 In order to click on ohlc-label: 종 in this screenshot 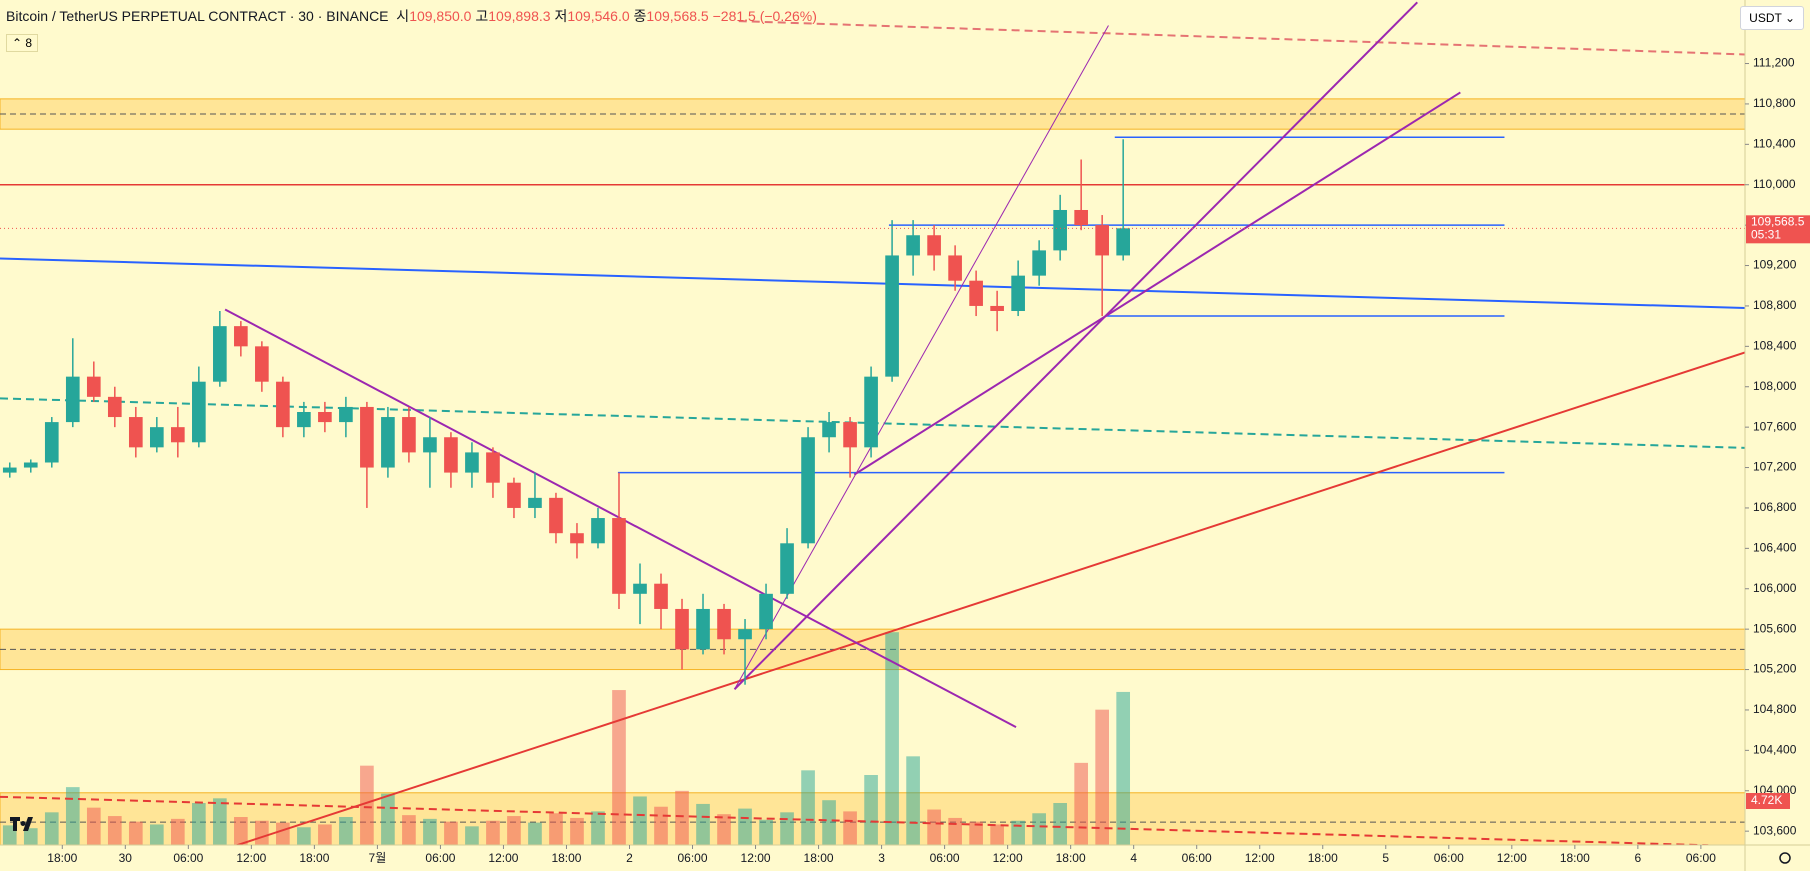, I will do `click(640, 16)`.